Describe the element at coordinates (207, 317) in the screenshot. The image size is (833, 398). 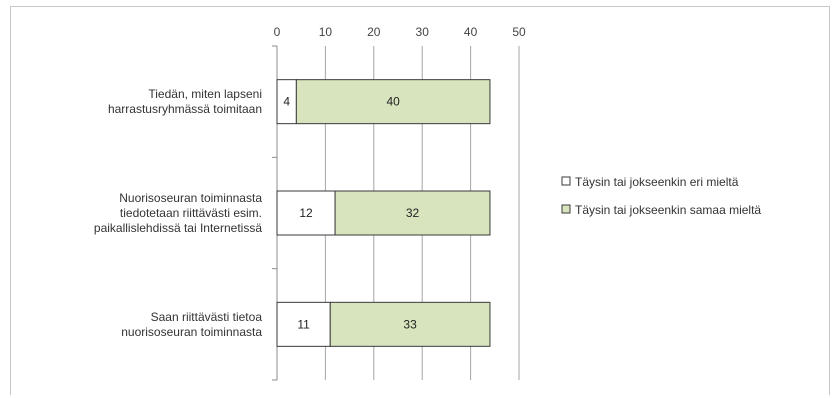
I see `category-label-line: Saan riittävästi tietoa` at that location.